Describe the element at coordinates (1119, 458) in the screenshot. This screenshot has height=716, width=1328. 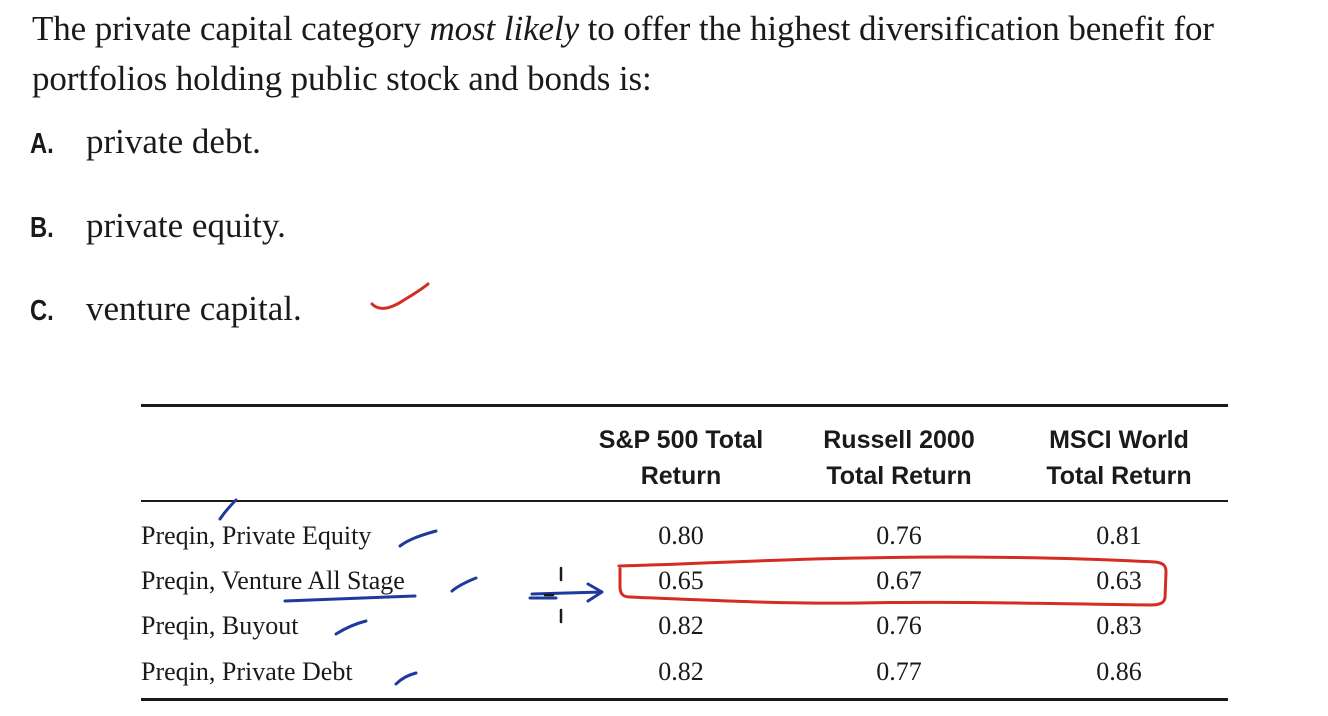
I see `column-header-msci-world: MSCI World Total Return` at that location.